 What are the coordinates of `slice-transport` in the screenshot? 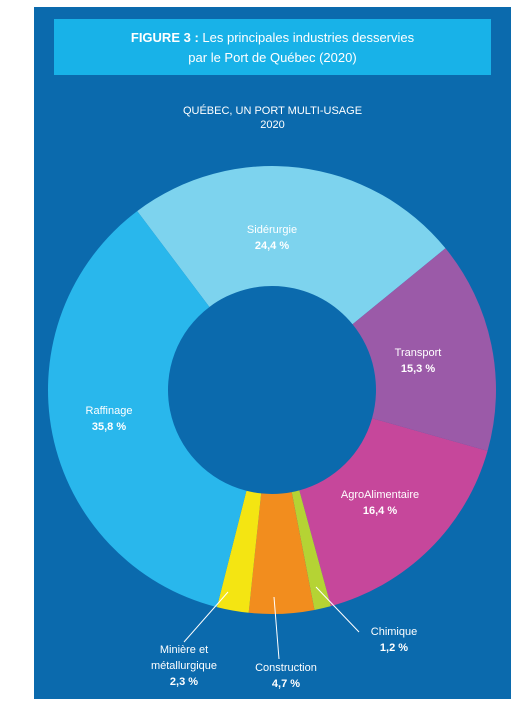 It's located at (424, 349).